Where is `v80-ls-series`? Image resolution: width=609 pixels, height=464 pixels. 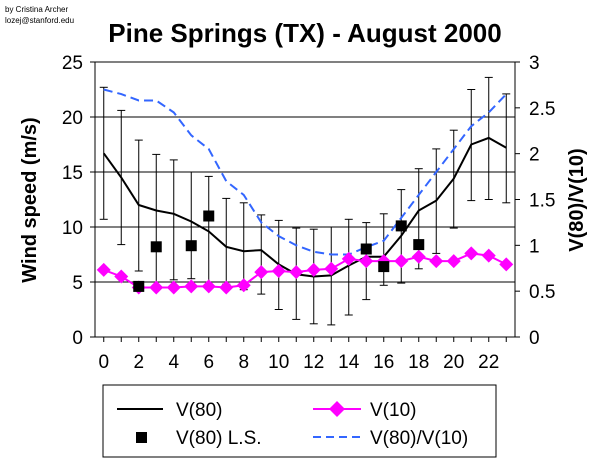 v80-ls-series is located at coordinates (279, 251).